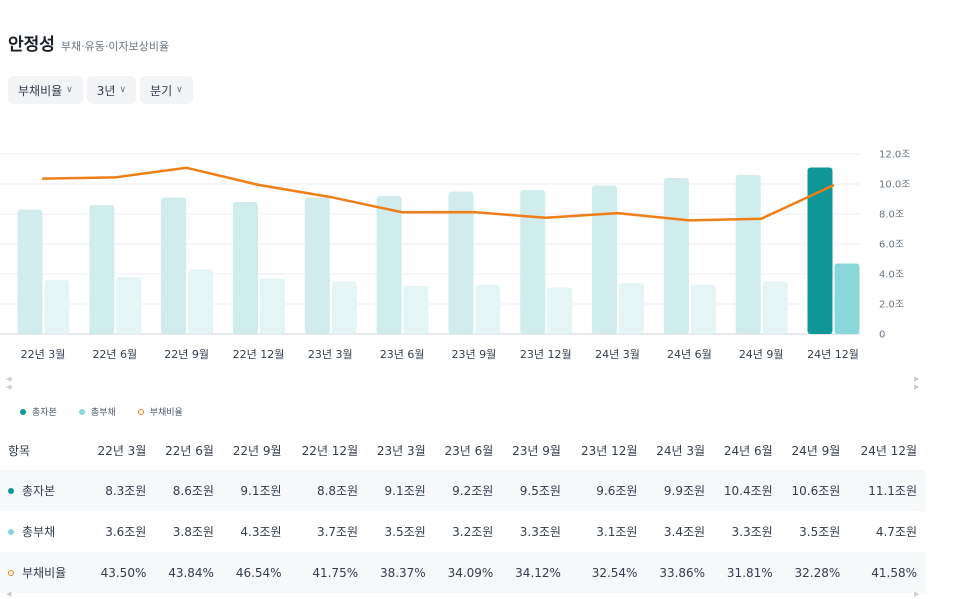  I want to click on equity-dot-icon, so click(23, 411).